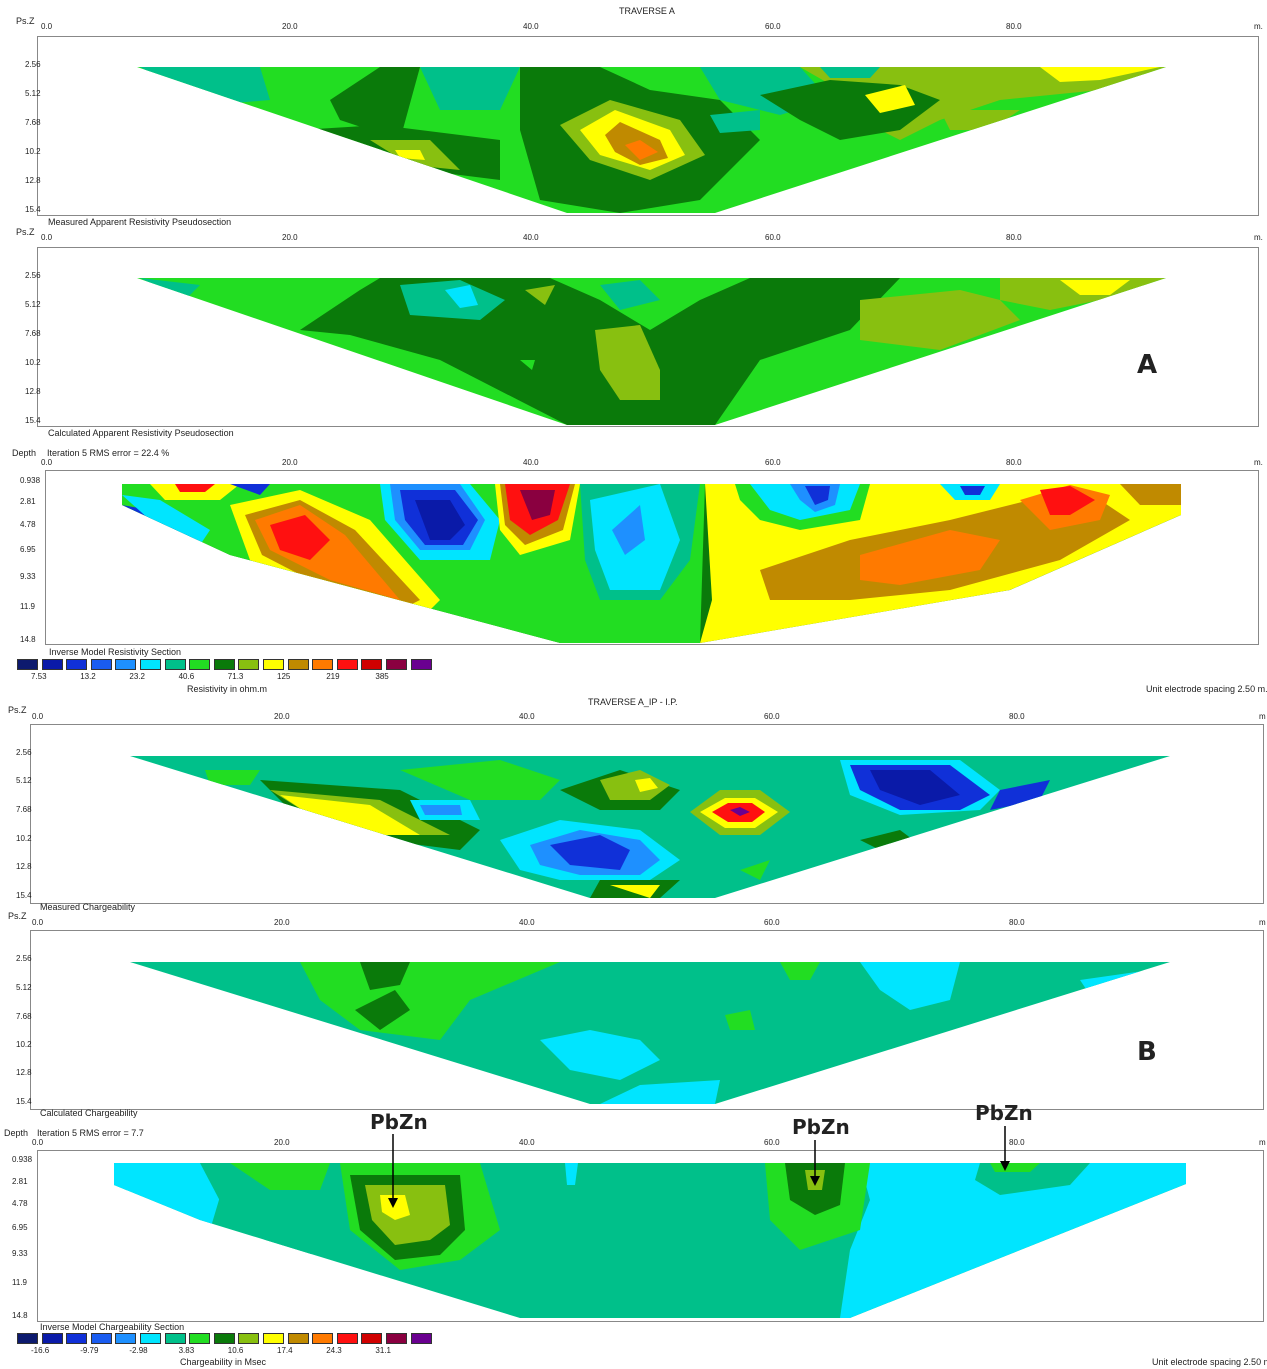  Describe the element at coordinates (333, 676) in the screenshot. I see `legend-value-label: 219` at that location.